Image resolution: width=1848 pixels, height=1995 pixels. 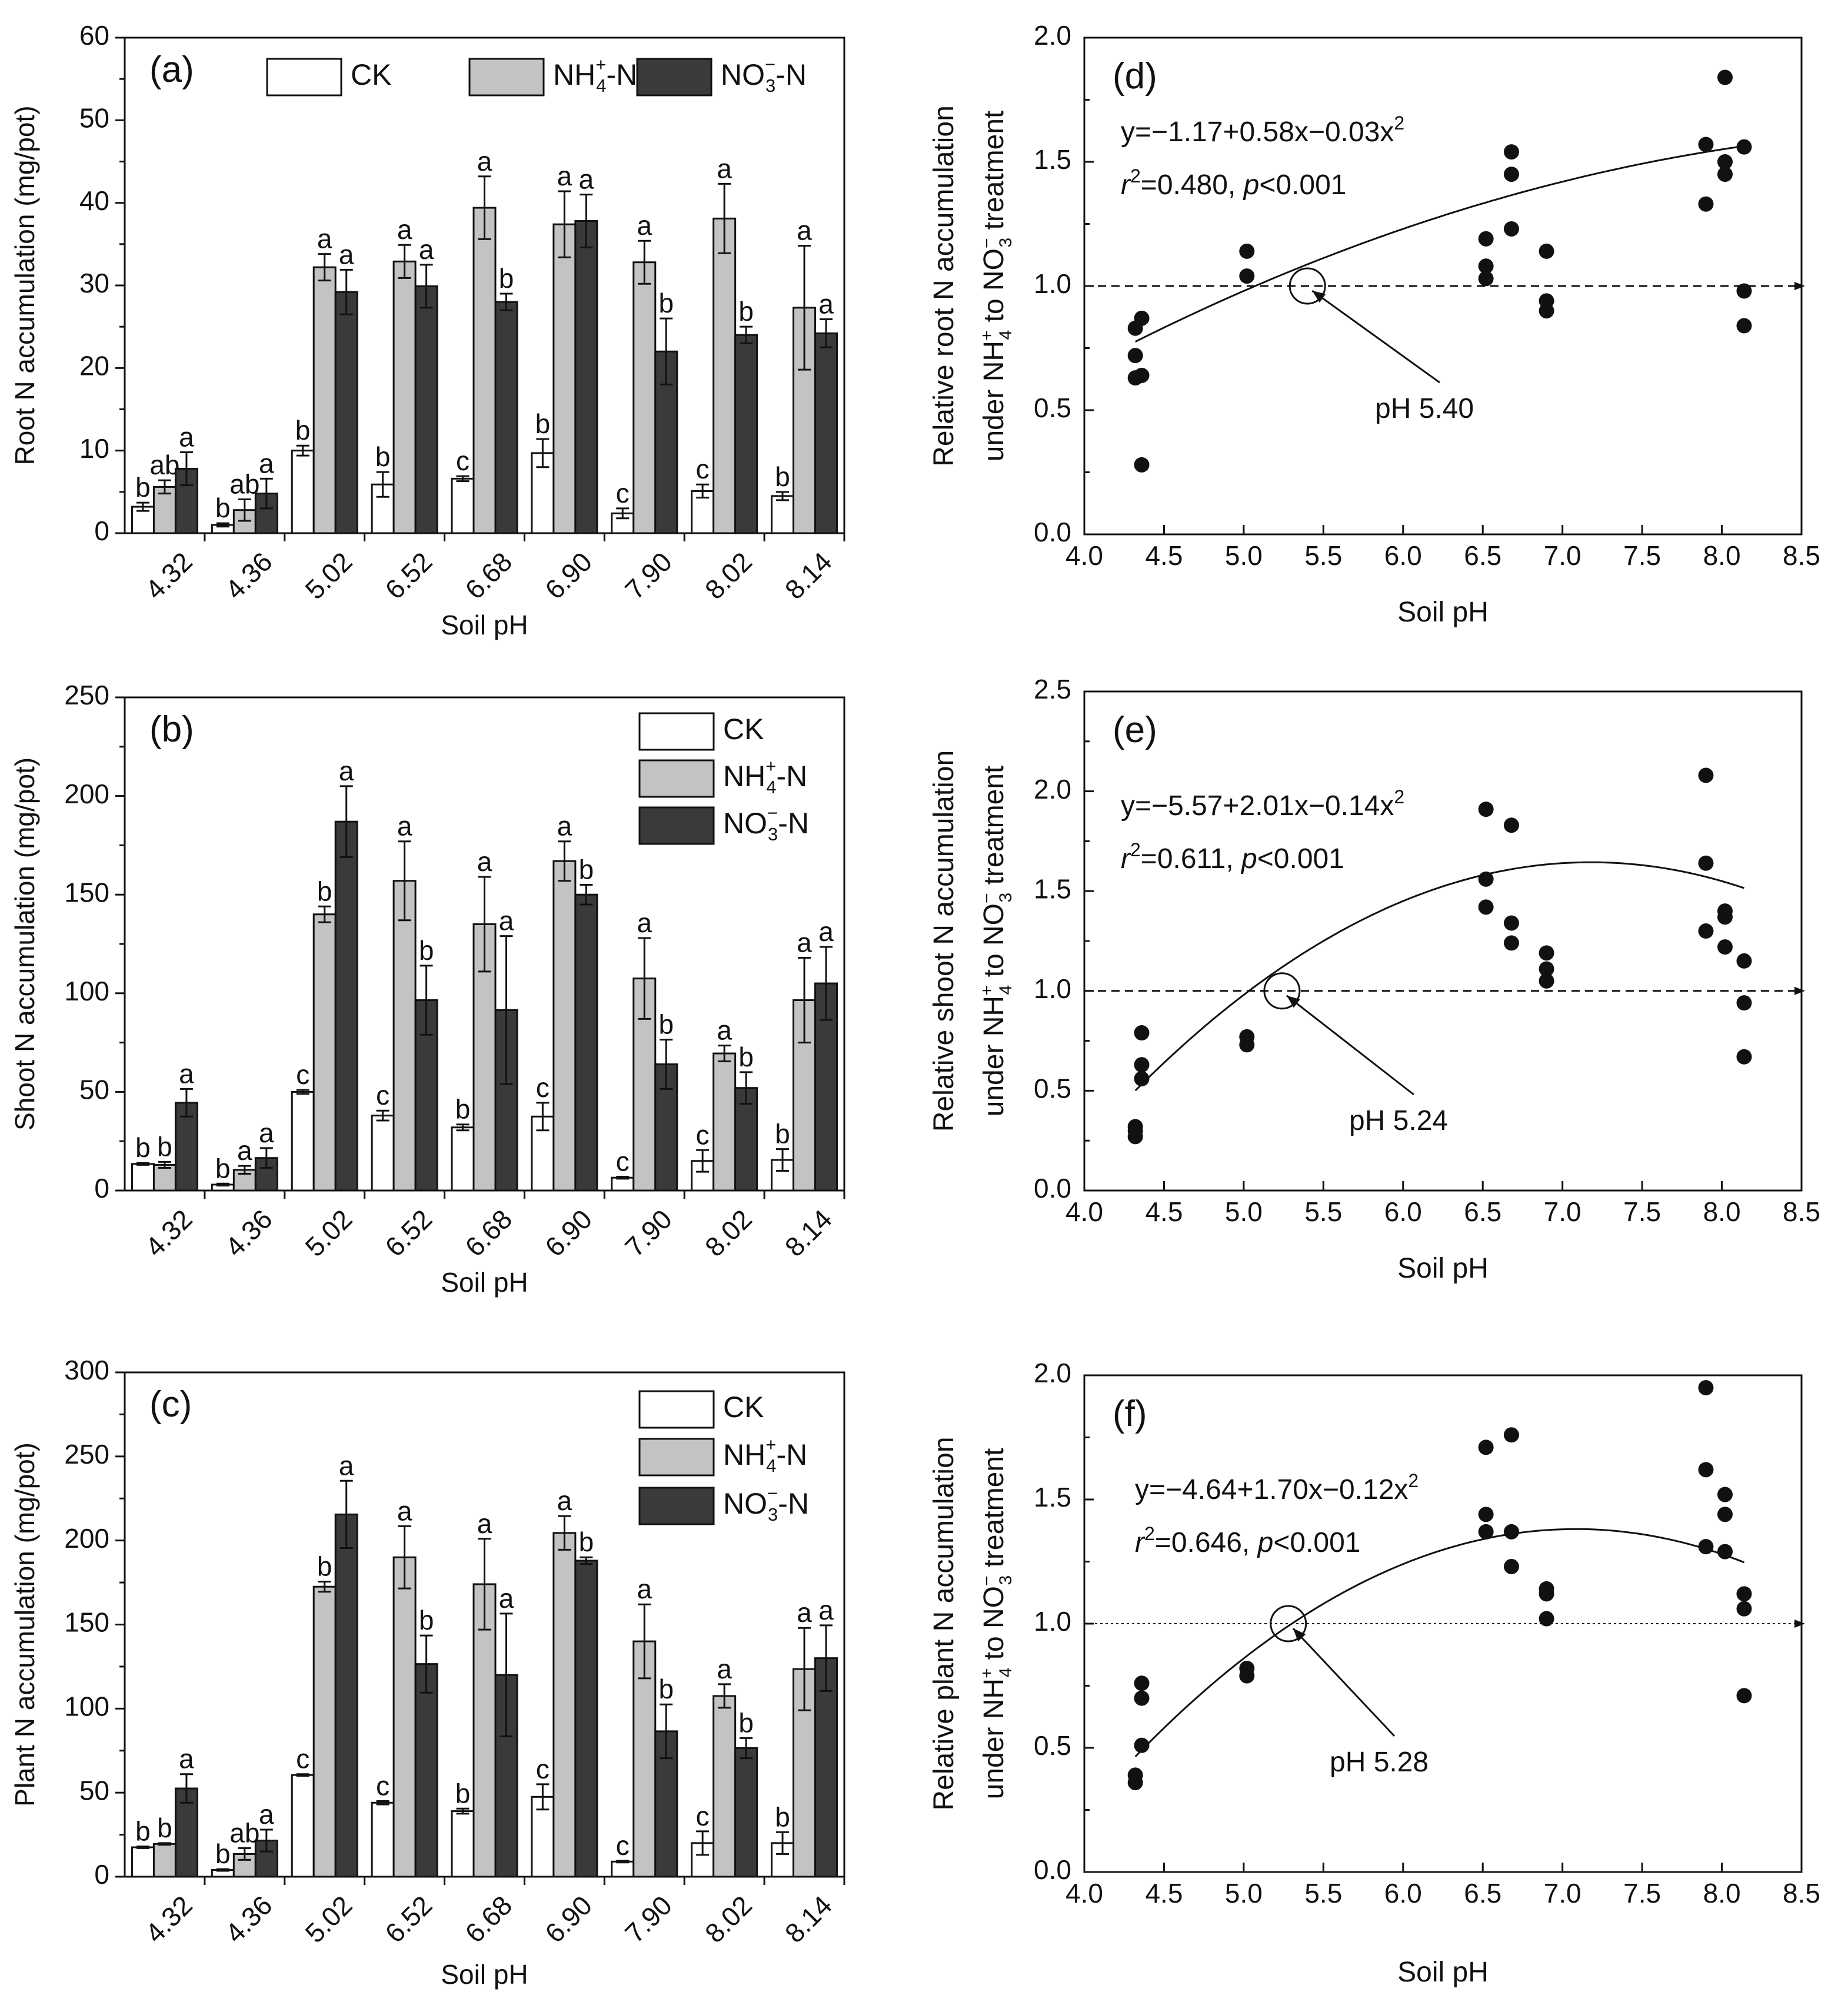 What do you see at coordinates (1135, 76) in the screenshot?
I see `panel-label: (d)` at bounding box center [1135, 76].